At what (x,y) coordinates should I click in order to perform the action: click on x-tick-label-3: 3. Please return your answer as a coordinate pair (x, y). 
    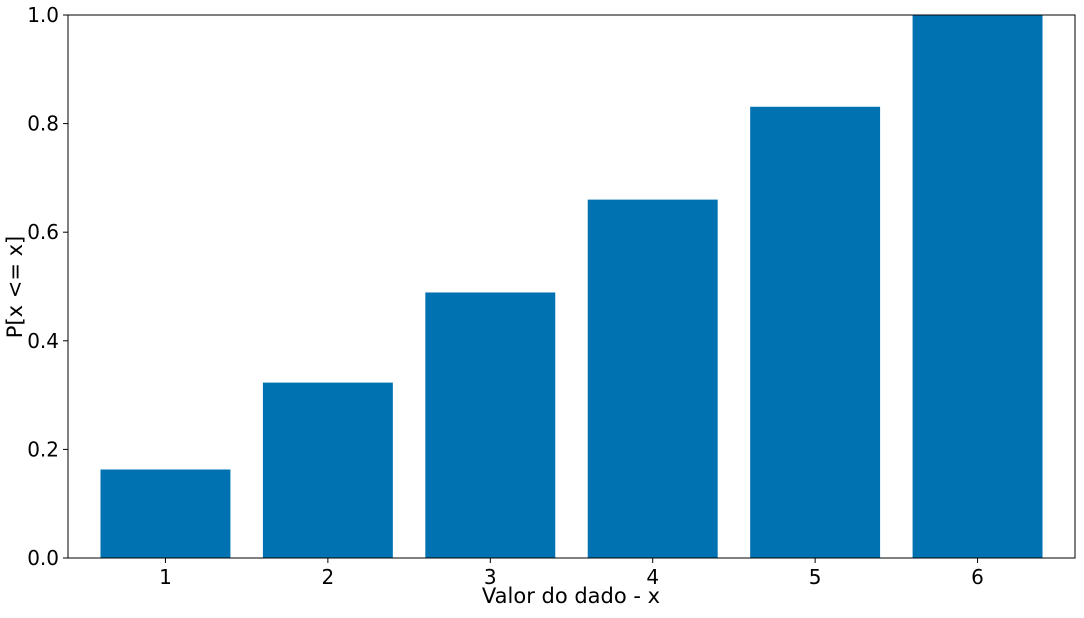
    Looking at the image, I should click on (490, 577).